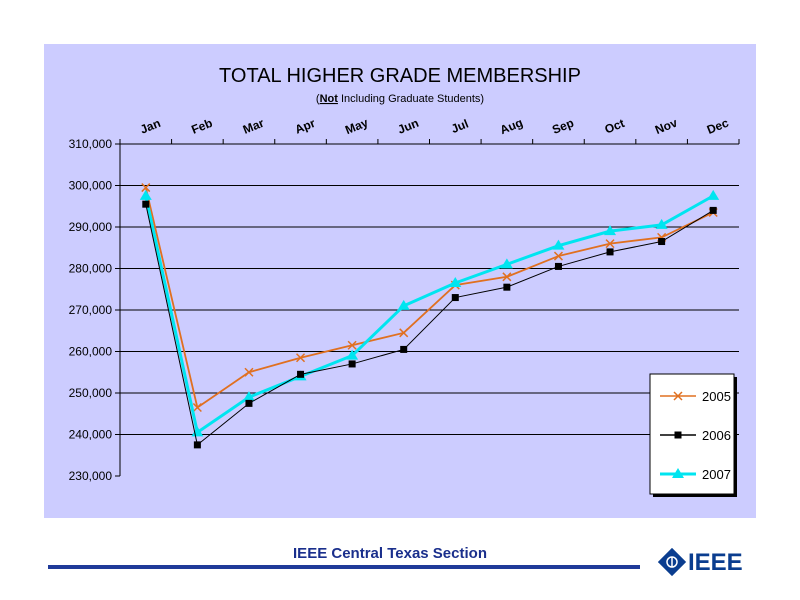  I want to click on legend-label-2006: 2006, so click(716, 435).